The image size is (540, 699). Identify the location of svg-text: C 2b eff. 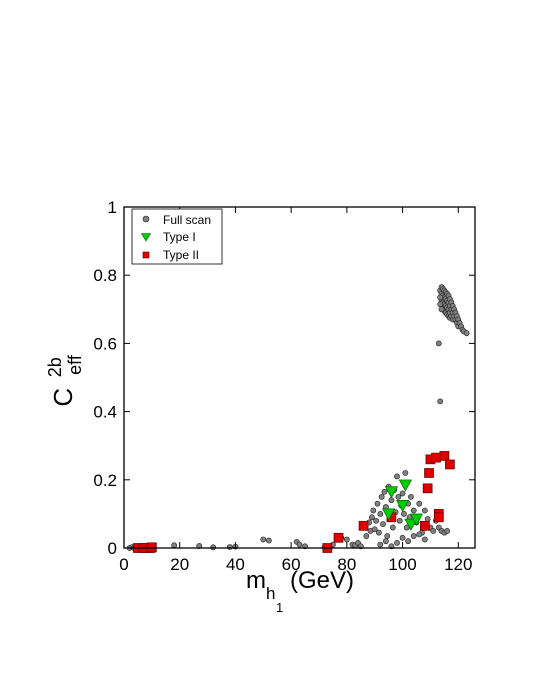
(65, 380).